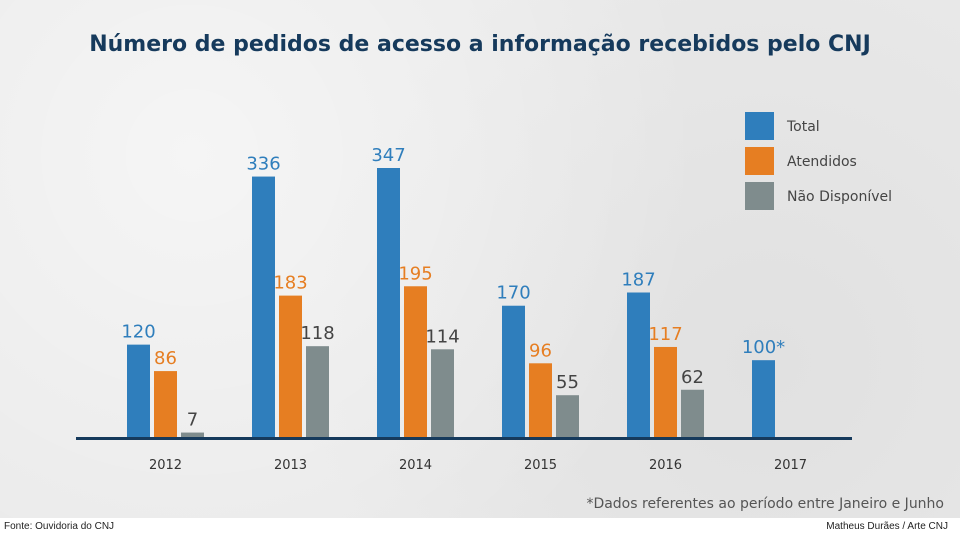 The image size is (960, 536). What do you see at coordinates (790, 465) in the screenshot?
I see `x-tick-label-2017: 2017` at bounding box center [790, 465].